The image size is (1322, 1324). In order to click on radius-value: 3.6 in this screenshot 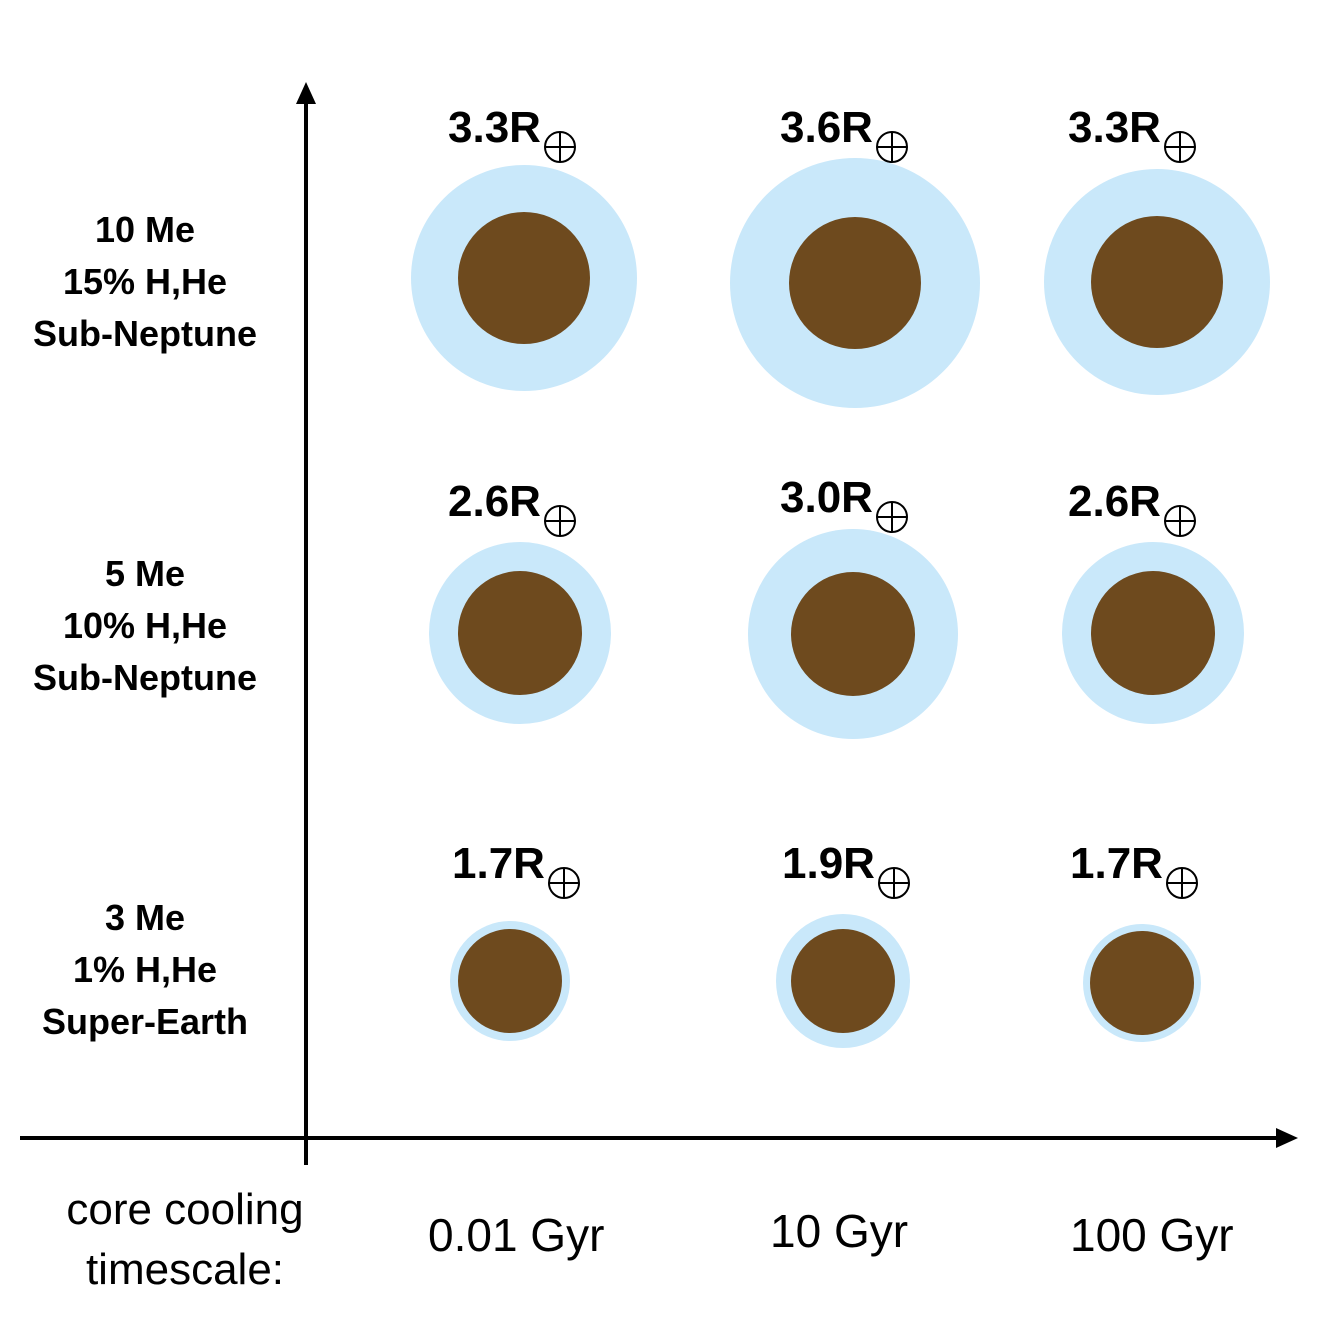, I will do `click(811, 127)`.